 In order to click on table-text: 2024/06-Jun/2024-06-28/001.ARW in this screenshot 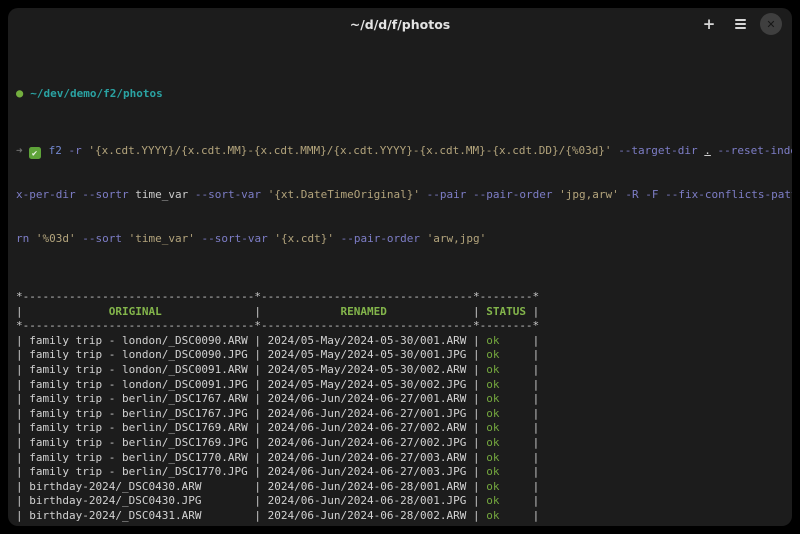, I will do `click(367, 486)`.